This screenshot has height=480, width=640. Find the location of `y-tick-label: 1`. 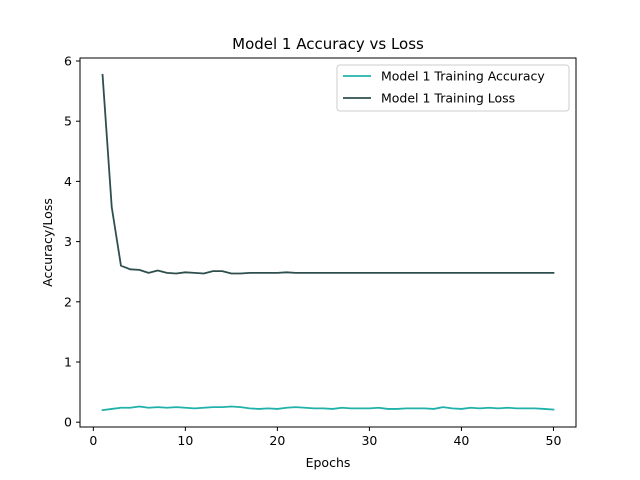

y-tick-label: 1 is located at coordinates (68, 361).